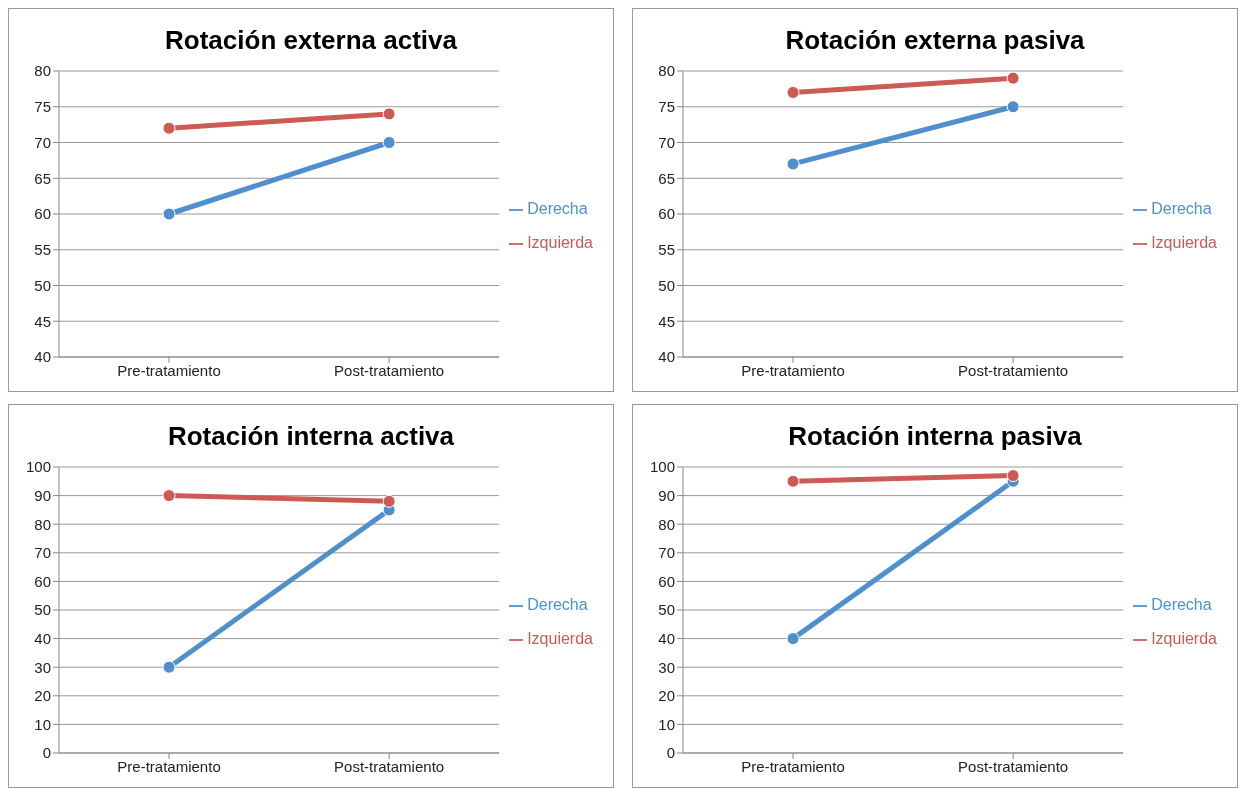 This screenshot has height=789, width=1245. What do you see at coordinates (935, 437) in the screenshot?
I see `chart-title: Rotación interna pasiva` at bounding box center [935, 437].